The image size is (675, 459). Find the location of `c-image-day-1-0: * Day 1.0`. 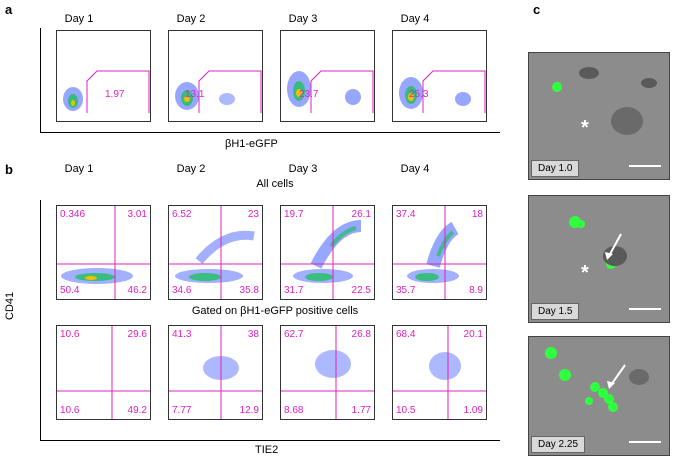

c-image-day-1-0: * Day 1.0 is located at coordinates (599, 116).